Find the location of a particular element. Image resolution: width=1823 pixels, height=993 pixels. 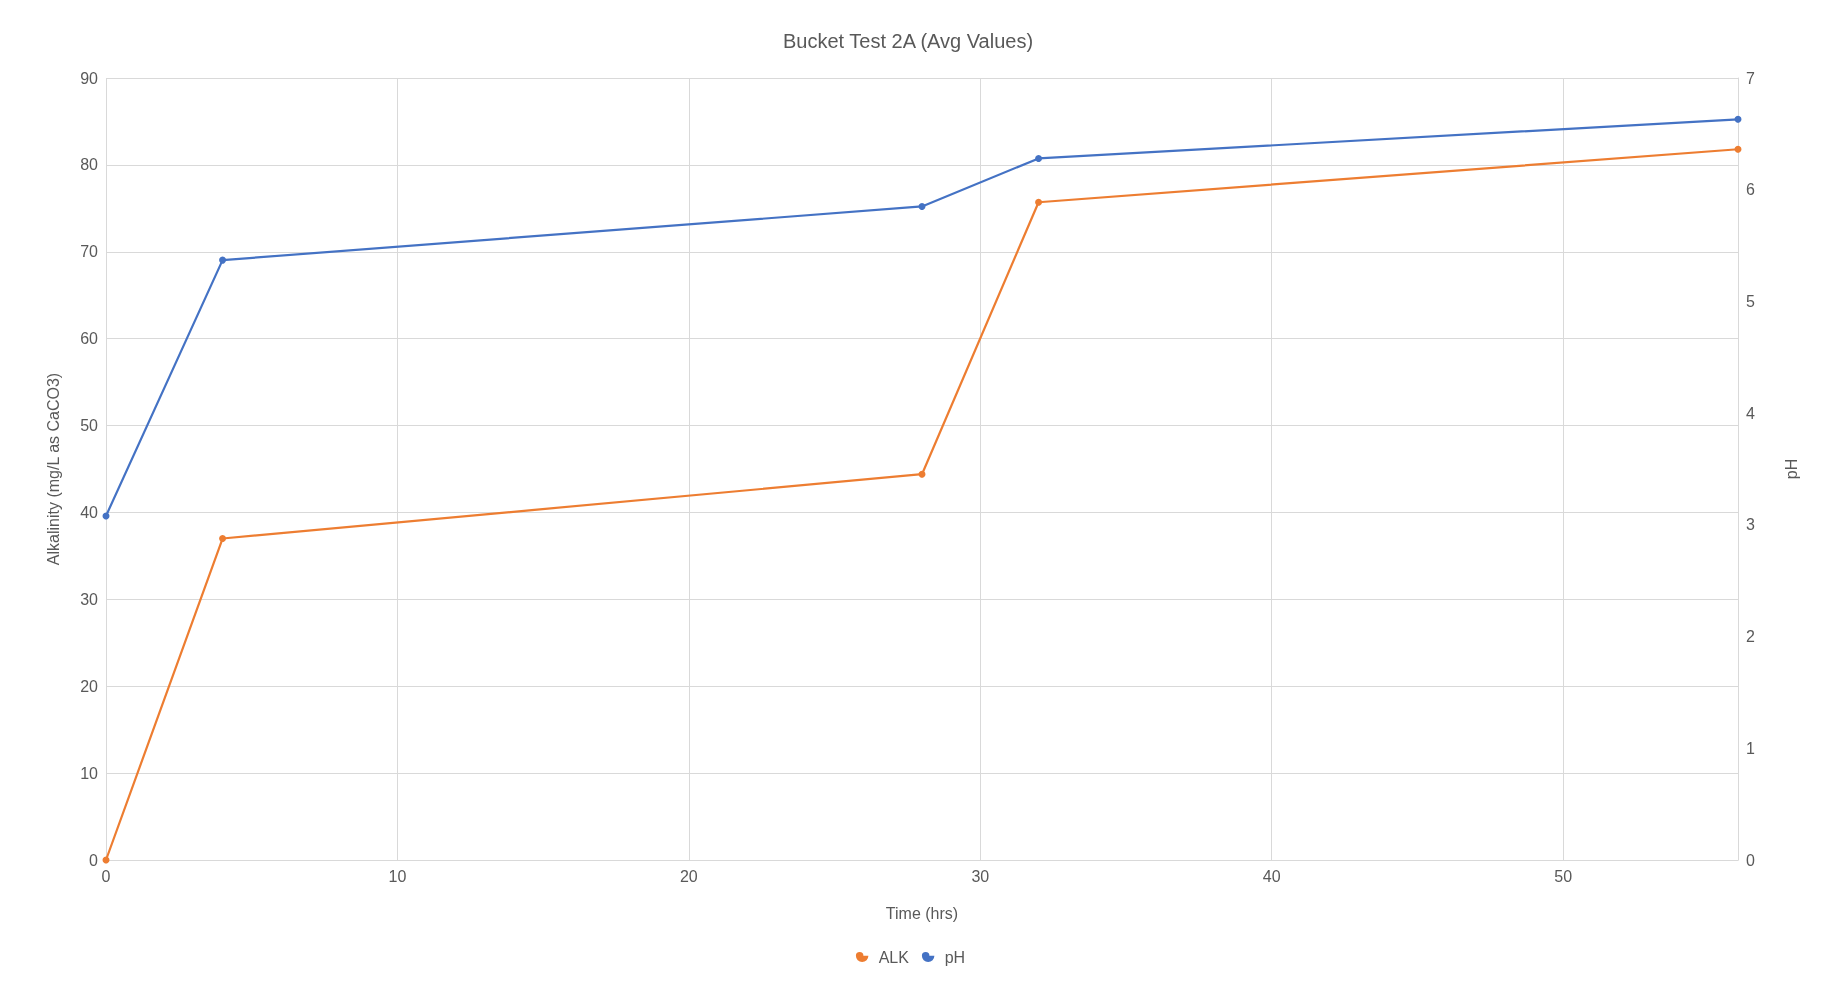

y-tick-label: 40 is located at coordinates (89, 512).